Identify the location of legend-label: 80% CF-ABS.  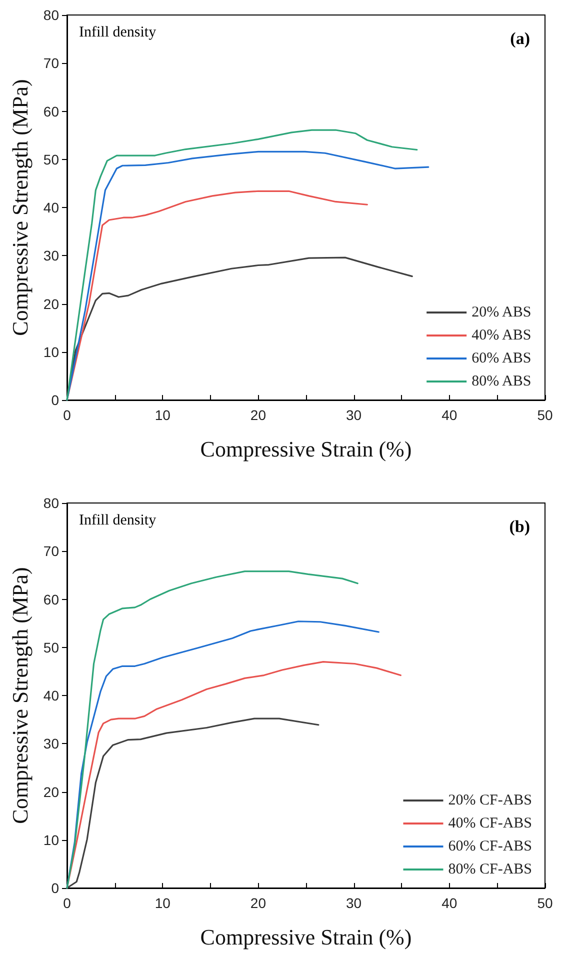
(490, 870).